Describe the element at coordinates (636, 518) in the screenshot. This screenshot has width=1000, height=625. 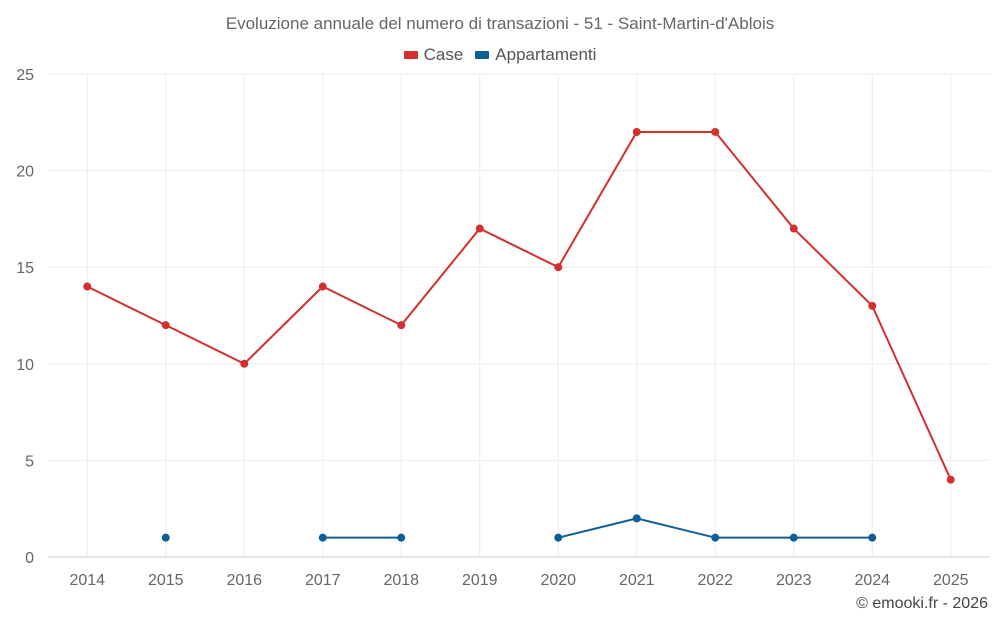
I see `data-point-appartamenti-2021` at that location.